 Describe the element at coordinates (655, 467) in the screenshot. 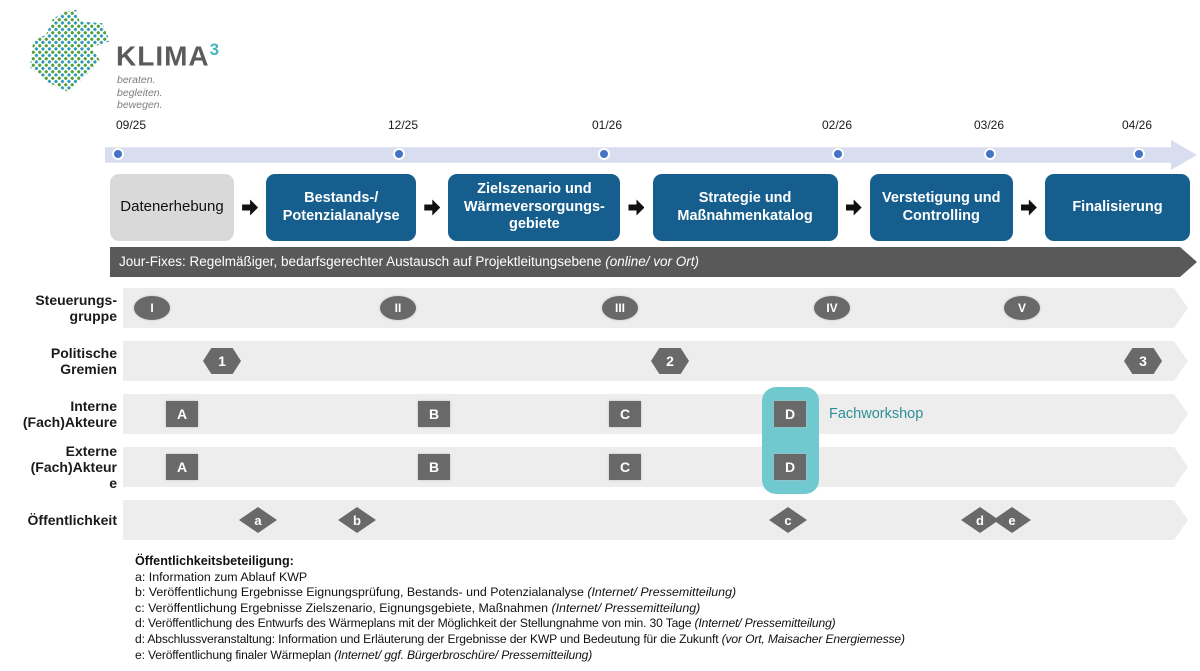

I see `lane-externe-akteure` at that location.